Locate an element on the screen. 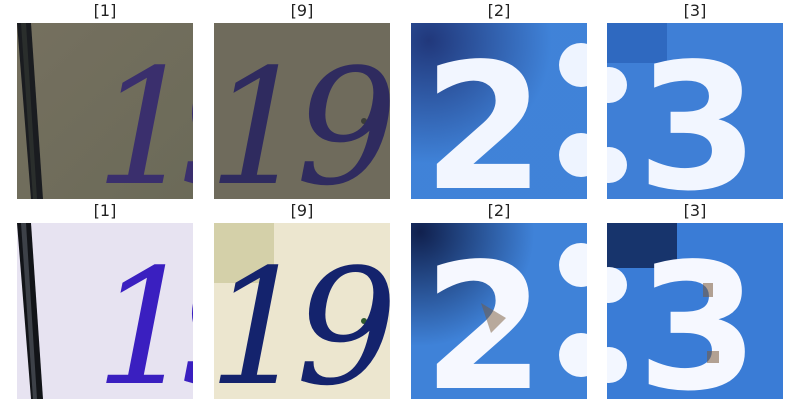 This screenshot has width=800, height=400. digit-image-3: 2 is located at coordinates (499, 111).